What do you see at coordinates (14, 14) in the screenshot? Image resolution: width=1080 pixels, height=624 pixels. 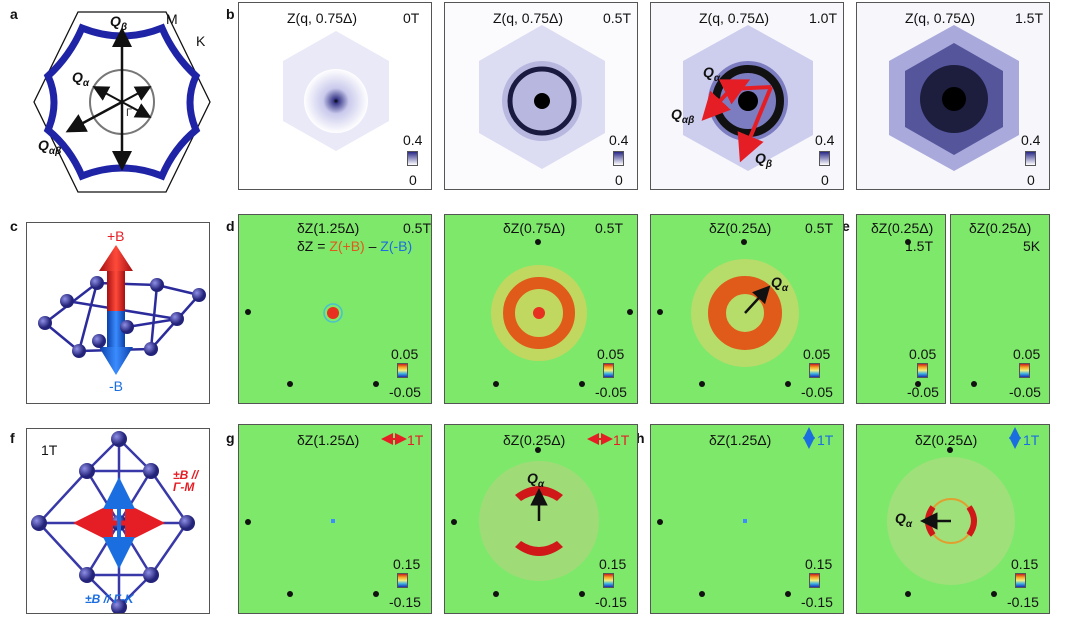 I see `panel-letter-a: a` at bounding box center [14, 14].